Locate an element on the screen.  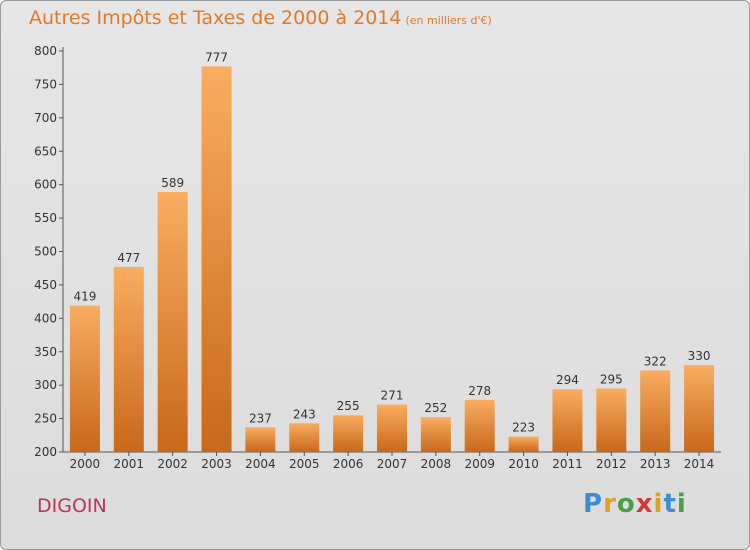
x-tick-label: 2000 is located at coordinates (85, 464).